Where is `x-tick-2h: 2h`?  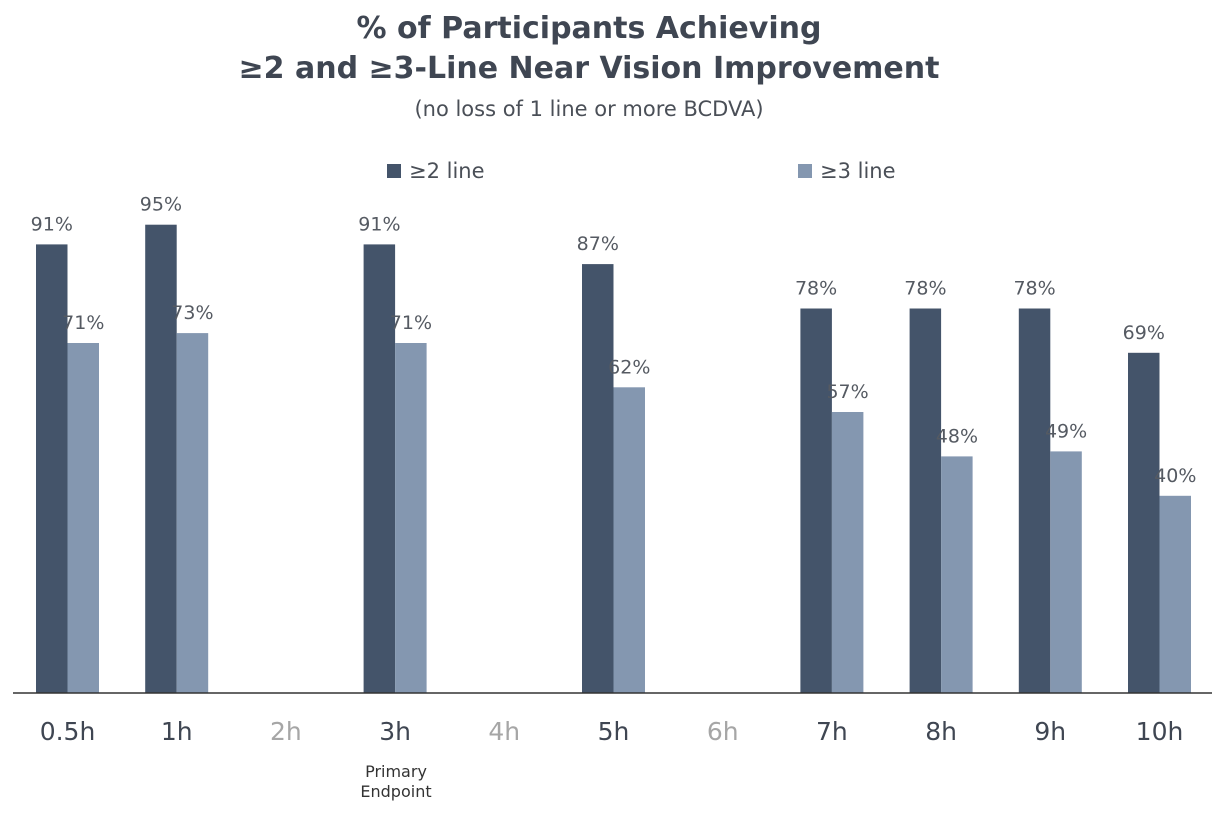 x-tick-2h: 2h is located at coordinates (286, 731).